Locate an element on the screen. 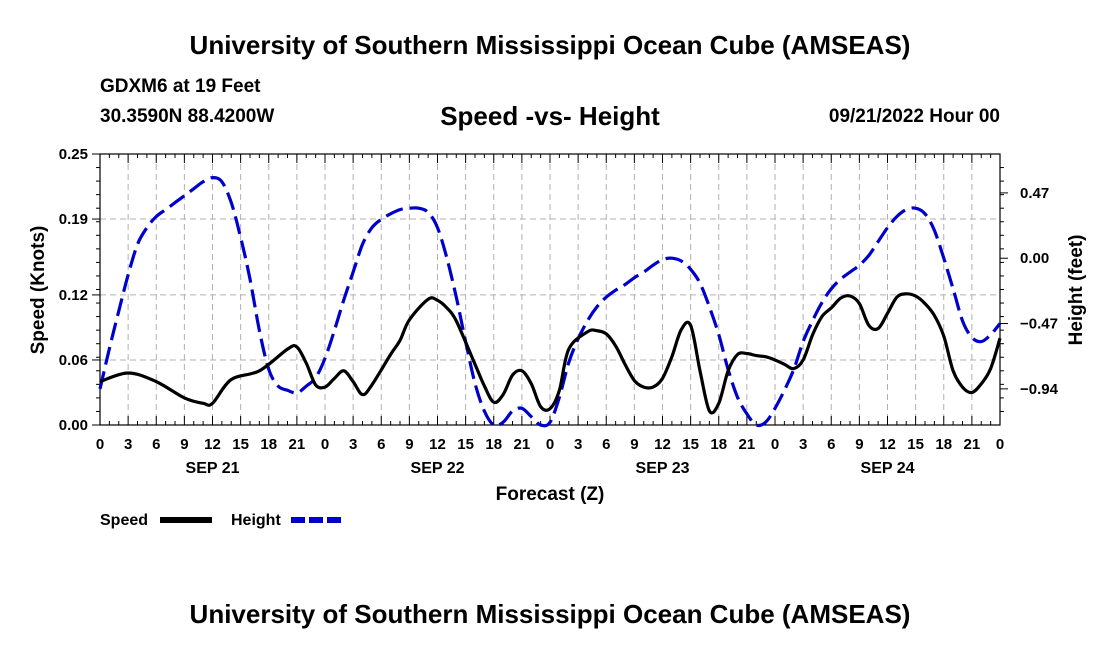 This screenshot has width=1100, height=650. y2-tick-label: 0.47 is located at coordinates (1034, 193).